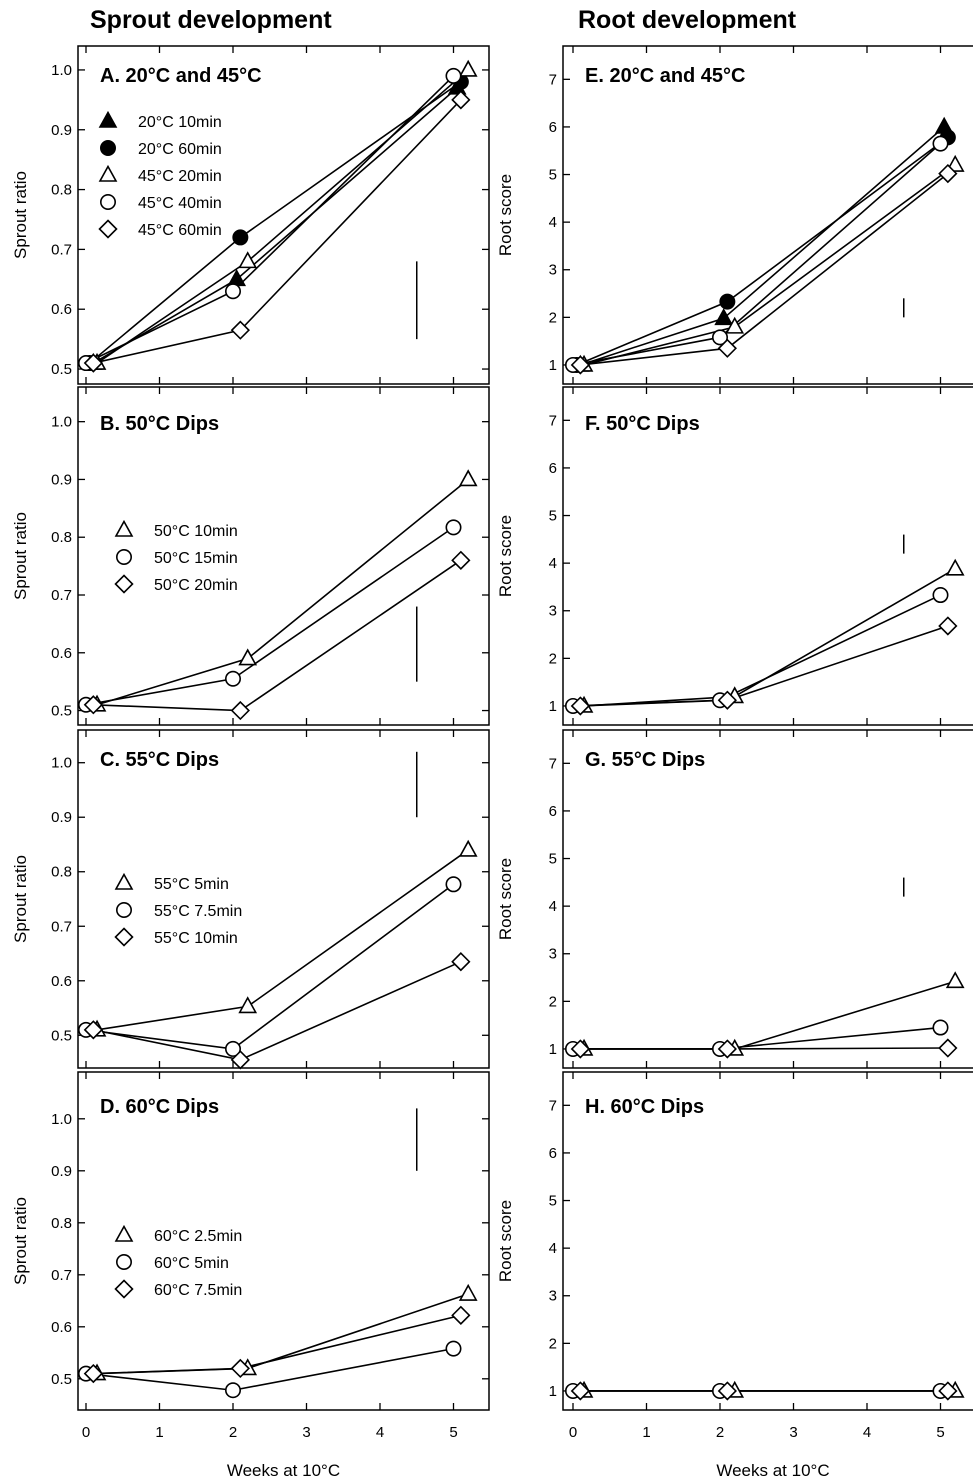 The width and height of the screenshot is (973, 1483). I want to click on y-axis-label: Sprout ratio, so click(20, 215).